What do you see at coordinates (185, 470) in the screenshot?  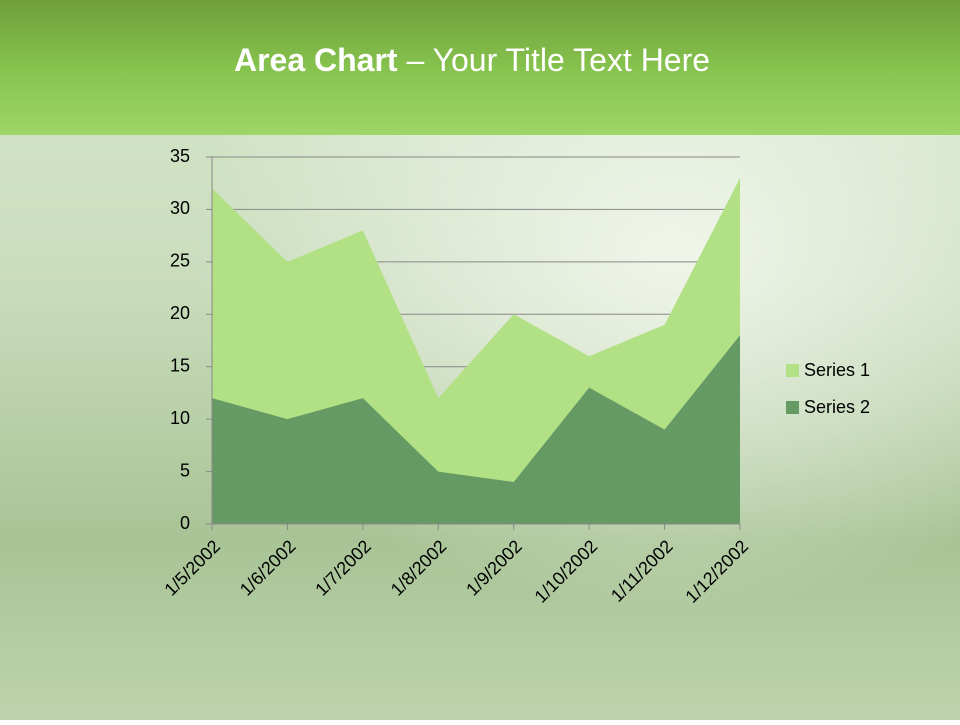 I see `y-tick-label: 5` at bounding box center [185, 470].